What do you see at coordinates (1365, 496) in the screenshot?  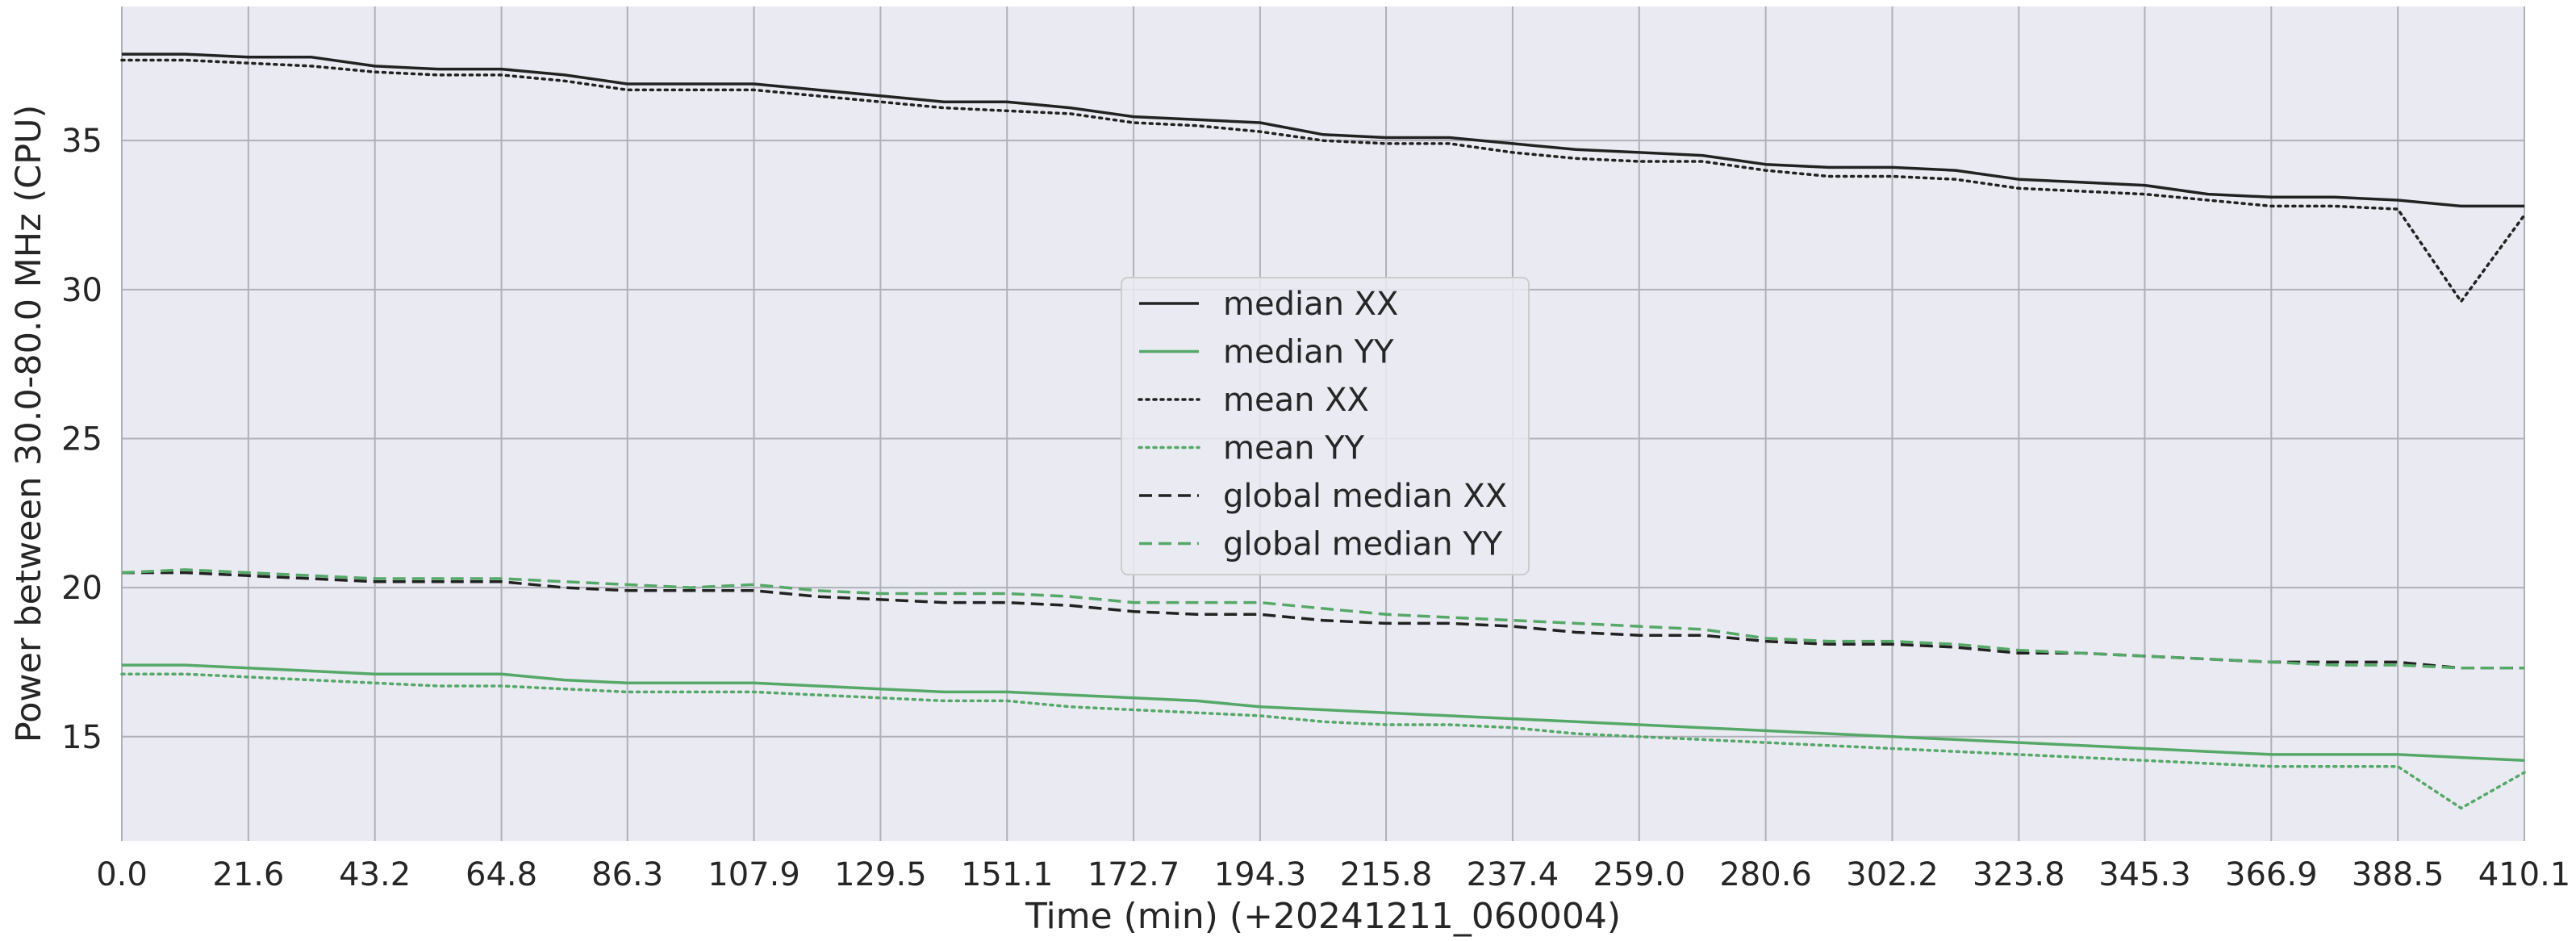 I see `legend-label: global median XX` at bounding box center [1365, 496].